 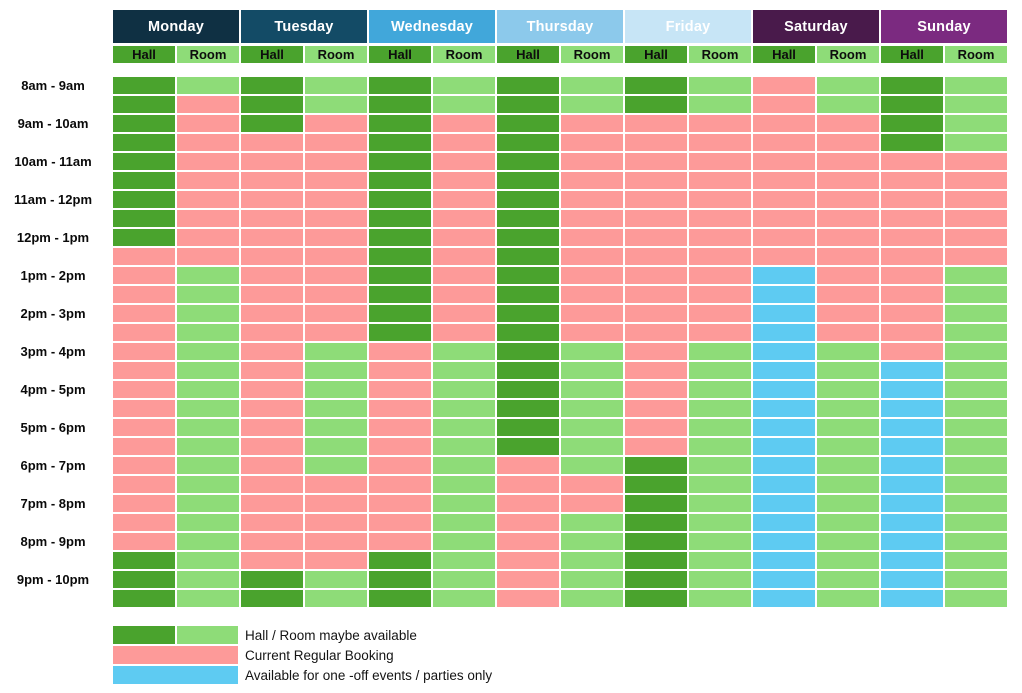 I want to click on time-label: 5pm - 6pm, so click(x=53, y=427).